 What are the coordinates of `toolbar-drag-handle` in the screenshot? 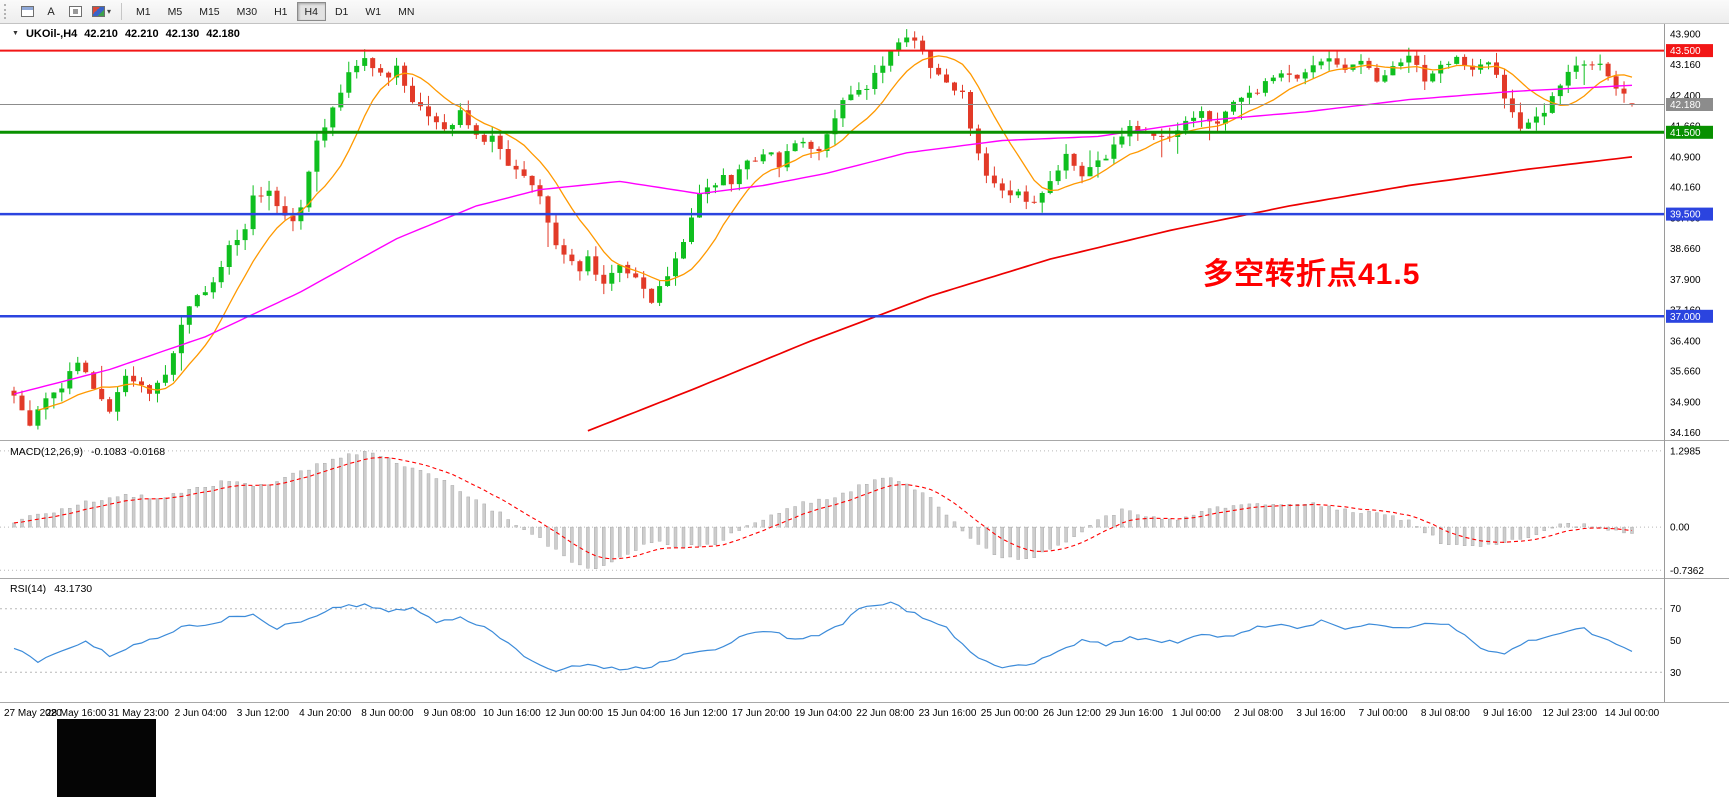 It's located at (7, 11).